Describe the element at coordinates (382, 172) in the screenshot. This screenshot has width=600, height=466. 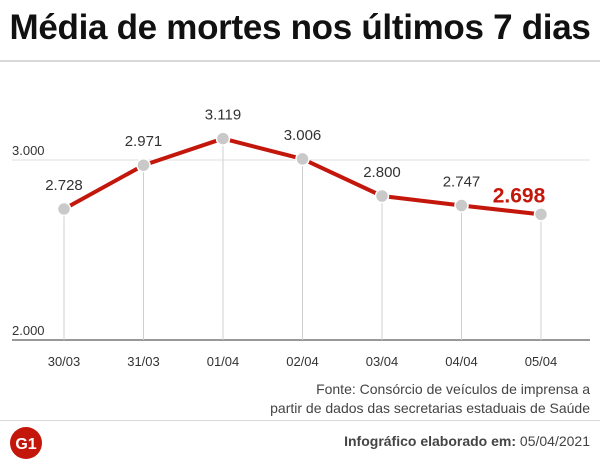
I see `data-label: 2.800` at that location.